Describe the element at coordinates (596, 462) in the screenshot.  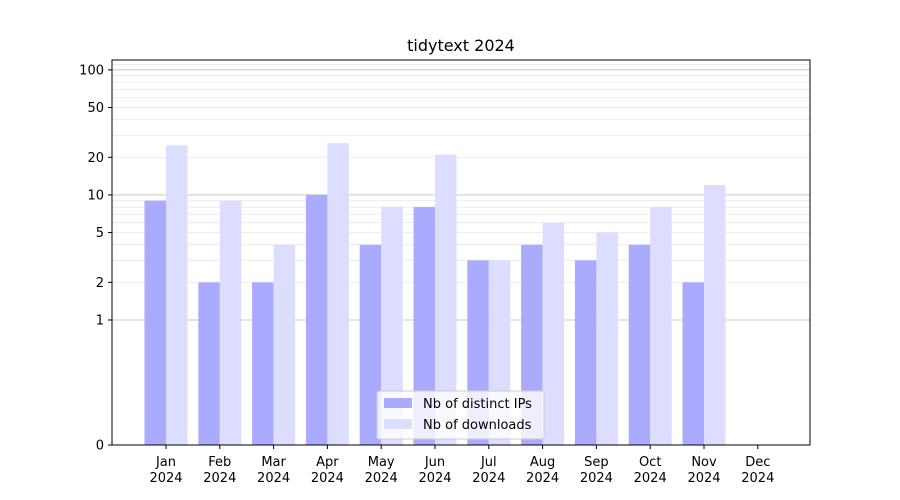
I see `x-tick-label-month: Sep` at that location.